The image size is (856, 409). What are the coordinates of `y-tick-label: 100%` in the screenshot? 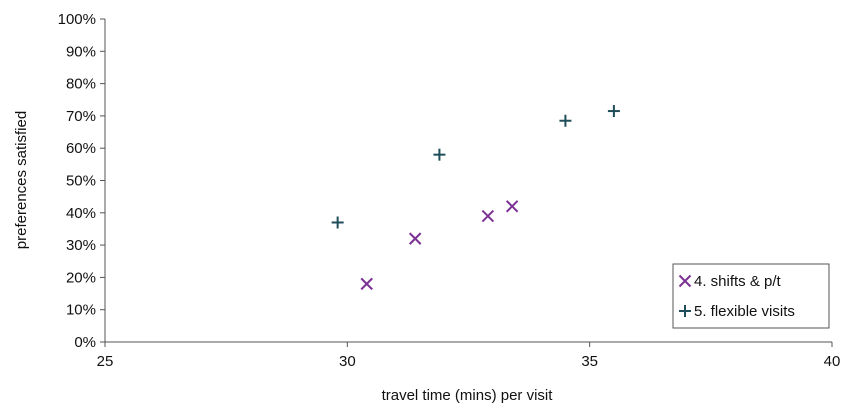 It's located at (77, 19).